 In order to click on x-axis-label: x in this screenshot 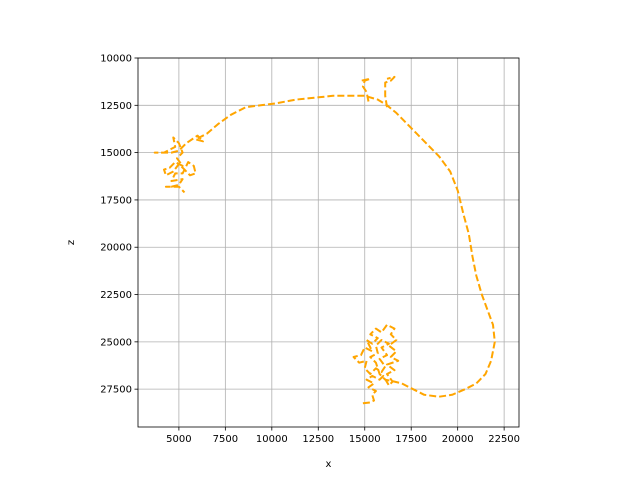, I will do `click(329, 464)`.